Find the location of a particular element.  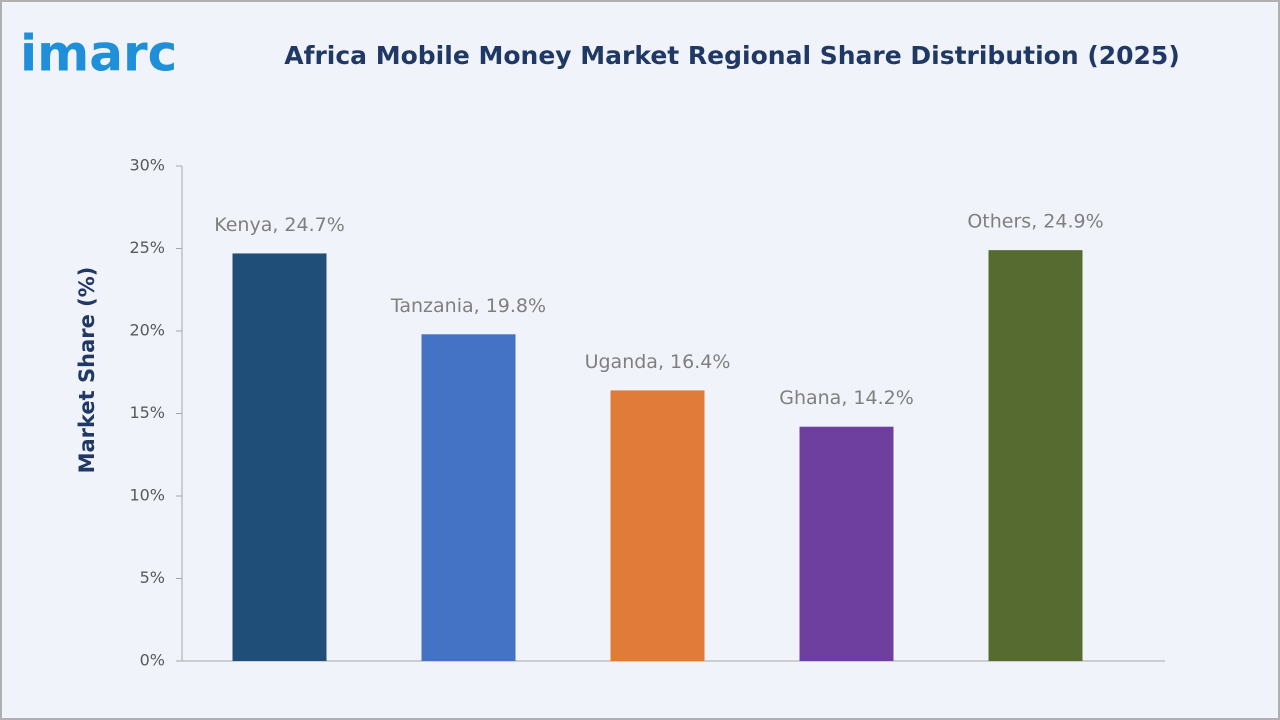

y-tick-label: 20% is located at coordinates (147, 330).